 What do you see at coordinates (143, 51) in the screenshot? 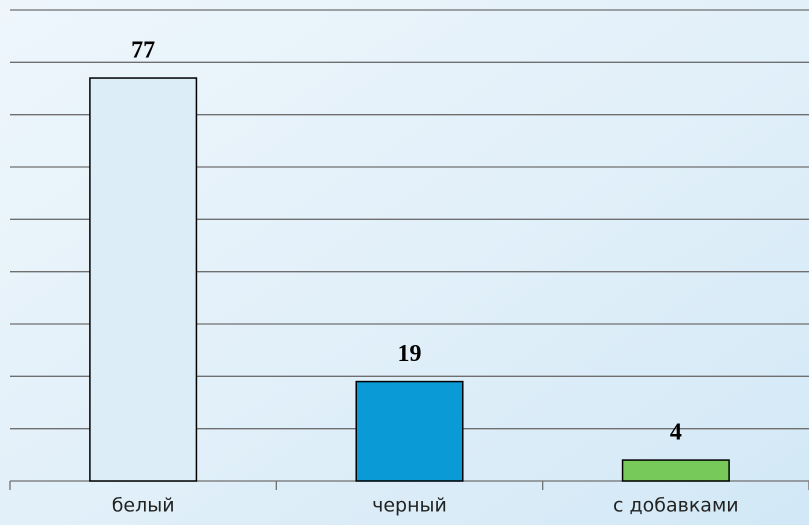
I see `data-label: 77` at bounding box center [143, 51].